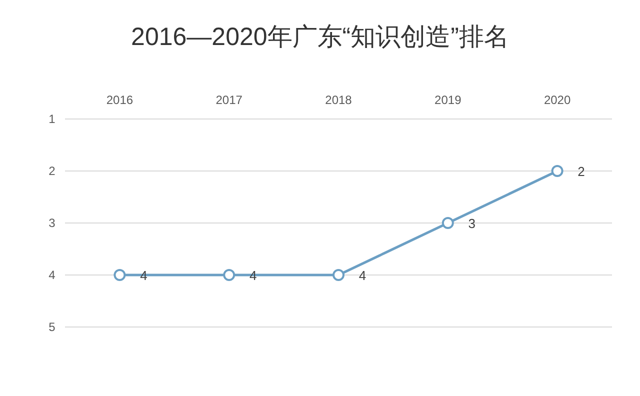 This screenshot has height=396, width=640. I want to click on x-tick-label: 2016, so click(120, 100).